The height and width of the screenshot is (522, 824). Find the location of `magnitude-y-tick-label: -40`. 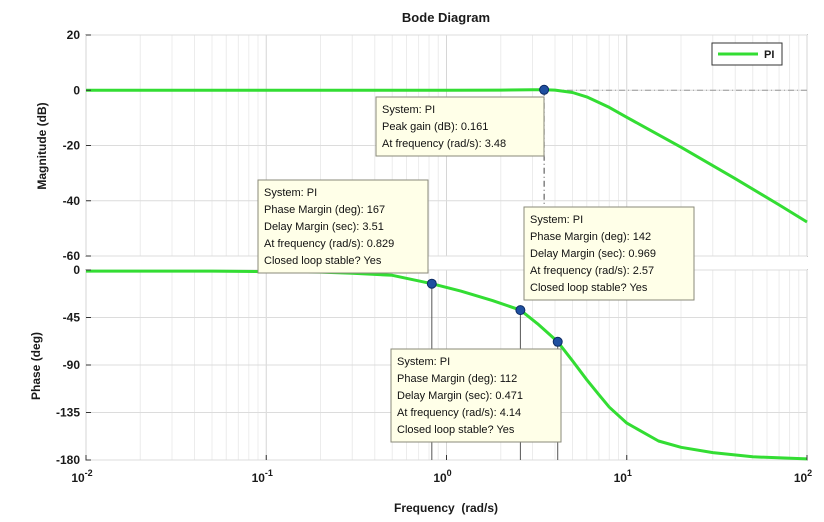

magnitude-y-tick-label: -40 is located at coordinates (72, 201).